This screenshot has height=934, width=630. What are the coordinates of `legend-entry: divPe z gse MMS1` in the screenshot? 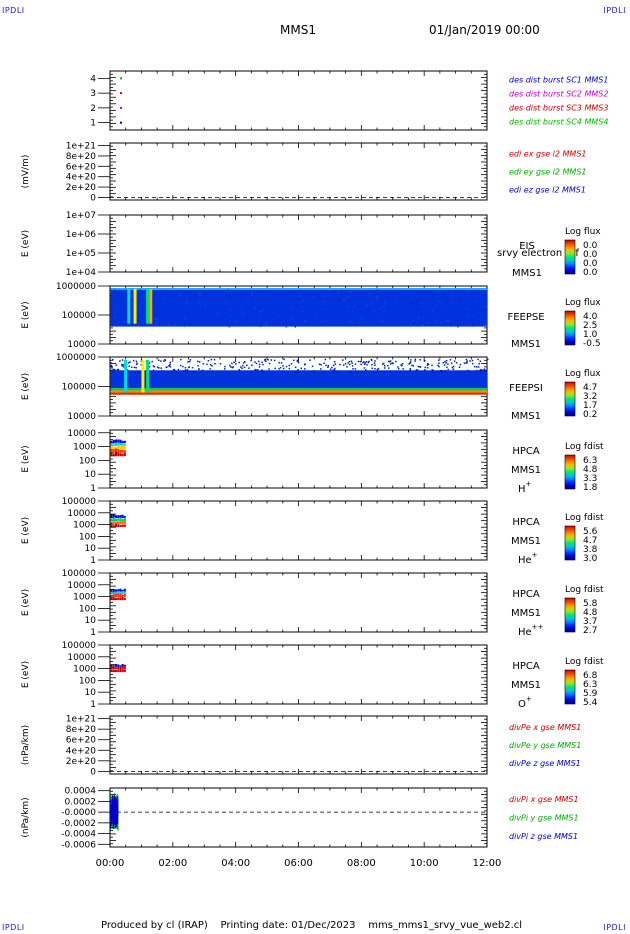 It's located at (545, 763).